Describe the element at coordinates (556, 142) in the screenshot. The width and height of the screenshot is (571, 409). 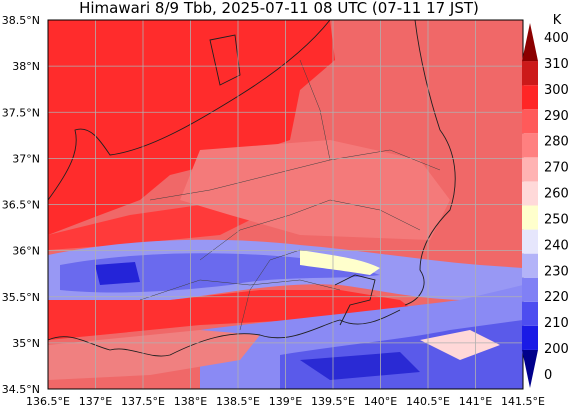
I see `colorbar-tick-label: 280` at that location.